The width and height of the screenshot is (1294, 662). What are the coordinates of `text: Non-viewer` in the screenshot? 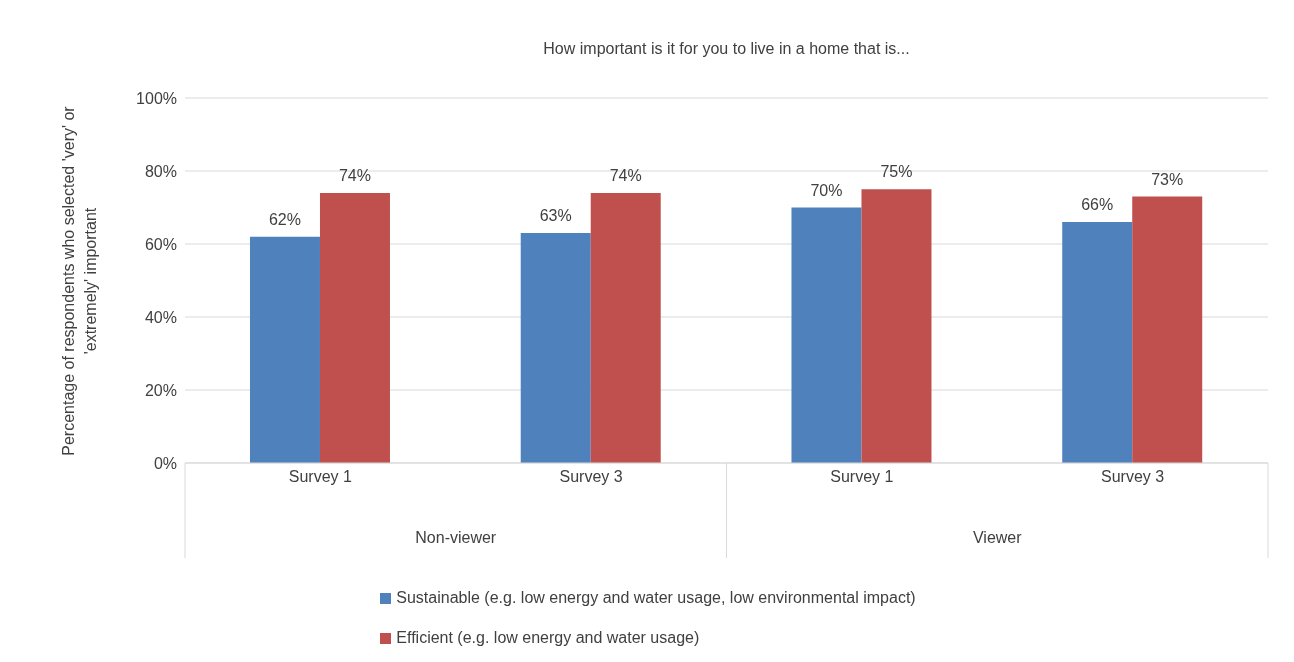 It's located at (456, 538).